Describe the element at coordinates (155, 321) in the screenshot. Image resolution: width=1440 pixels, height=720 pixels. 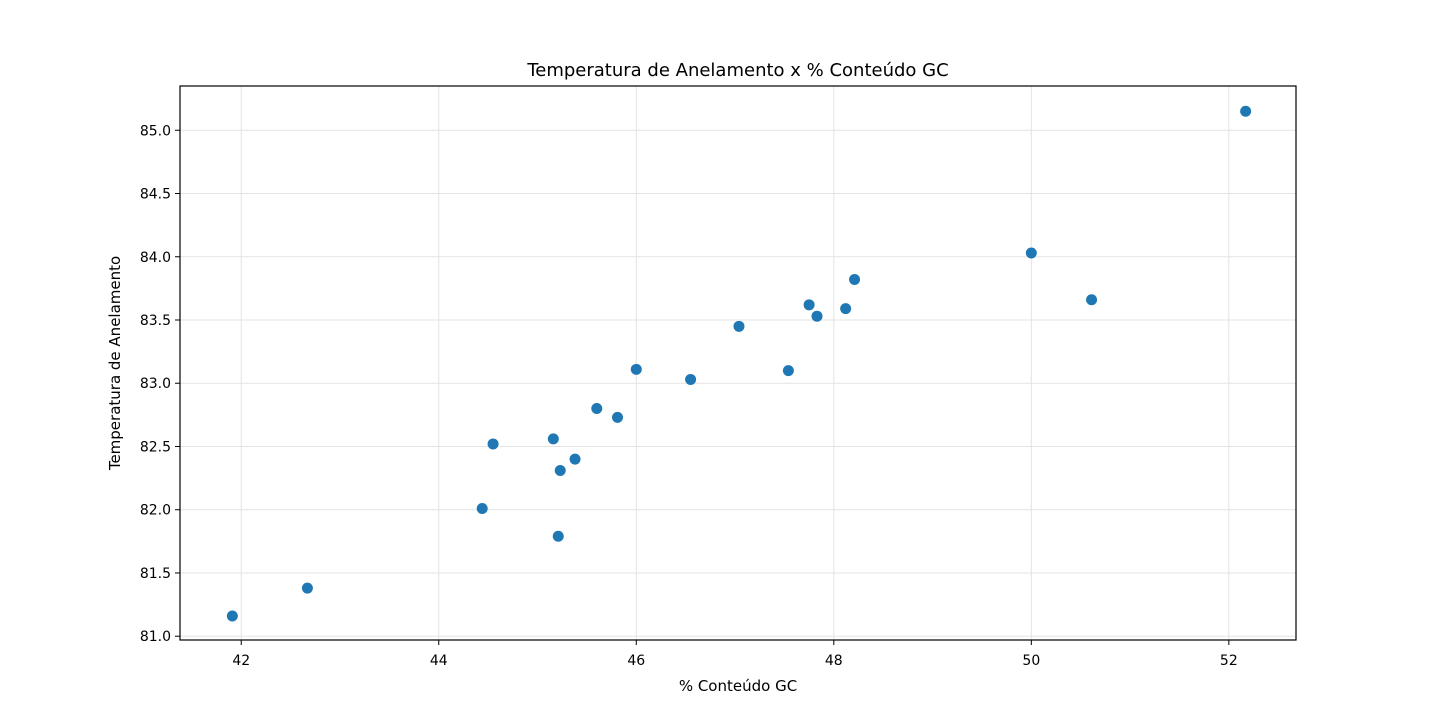
I see `y-tick-label: 83.5` at that location.